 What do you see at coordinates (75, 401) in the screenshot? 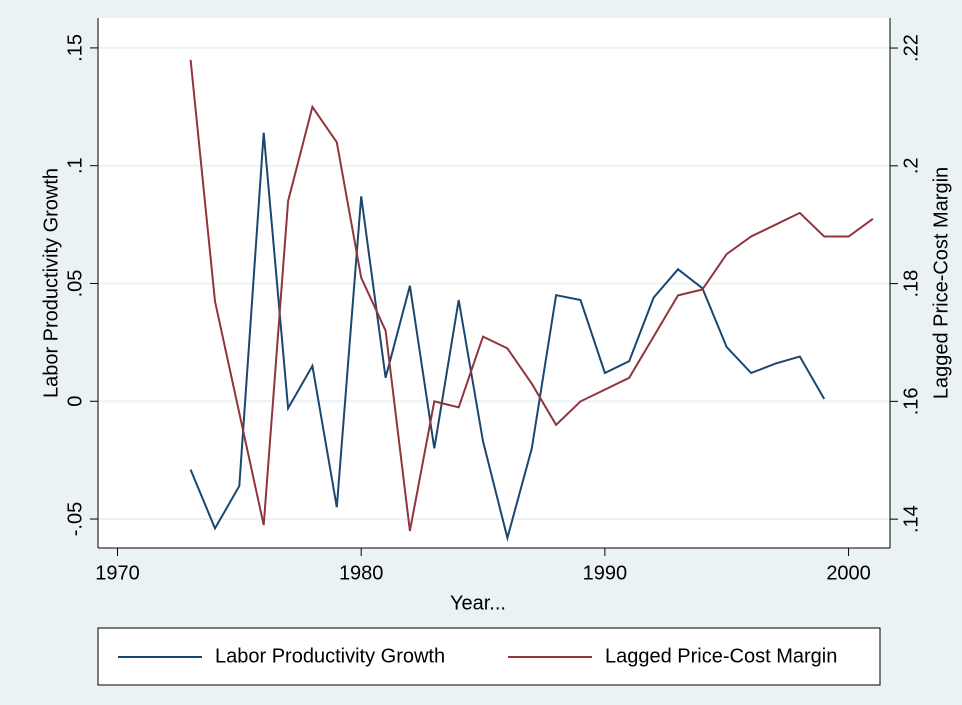
I see `y-tick-label: 0` at bounding box center [75, 401].